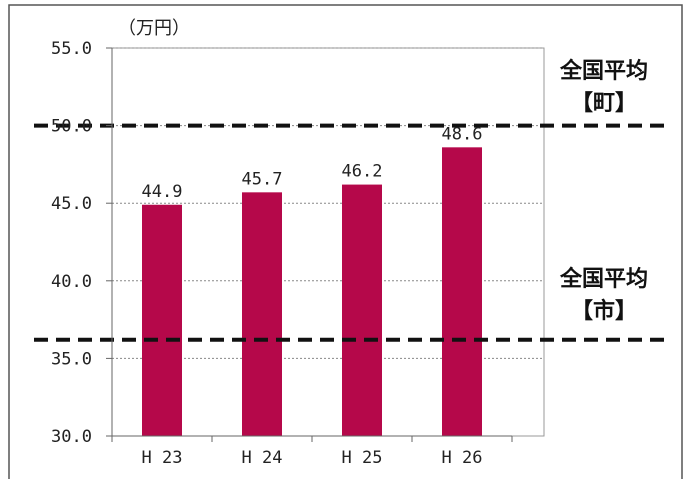 The height and width of the screenshot is (479, 691). I want to click on x-tick-label: H 26, so click(462, 458).